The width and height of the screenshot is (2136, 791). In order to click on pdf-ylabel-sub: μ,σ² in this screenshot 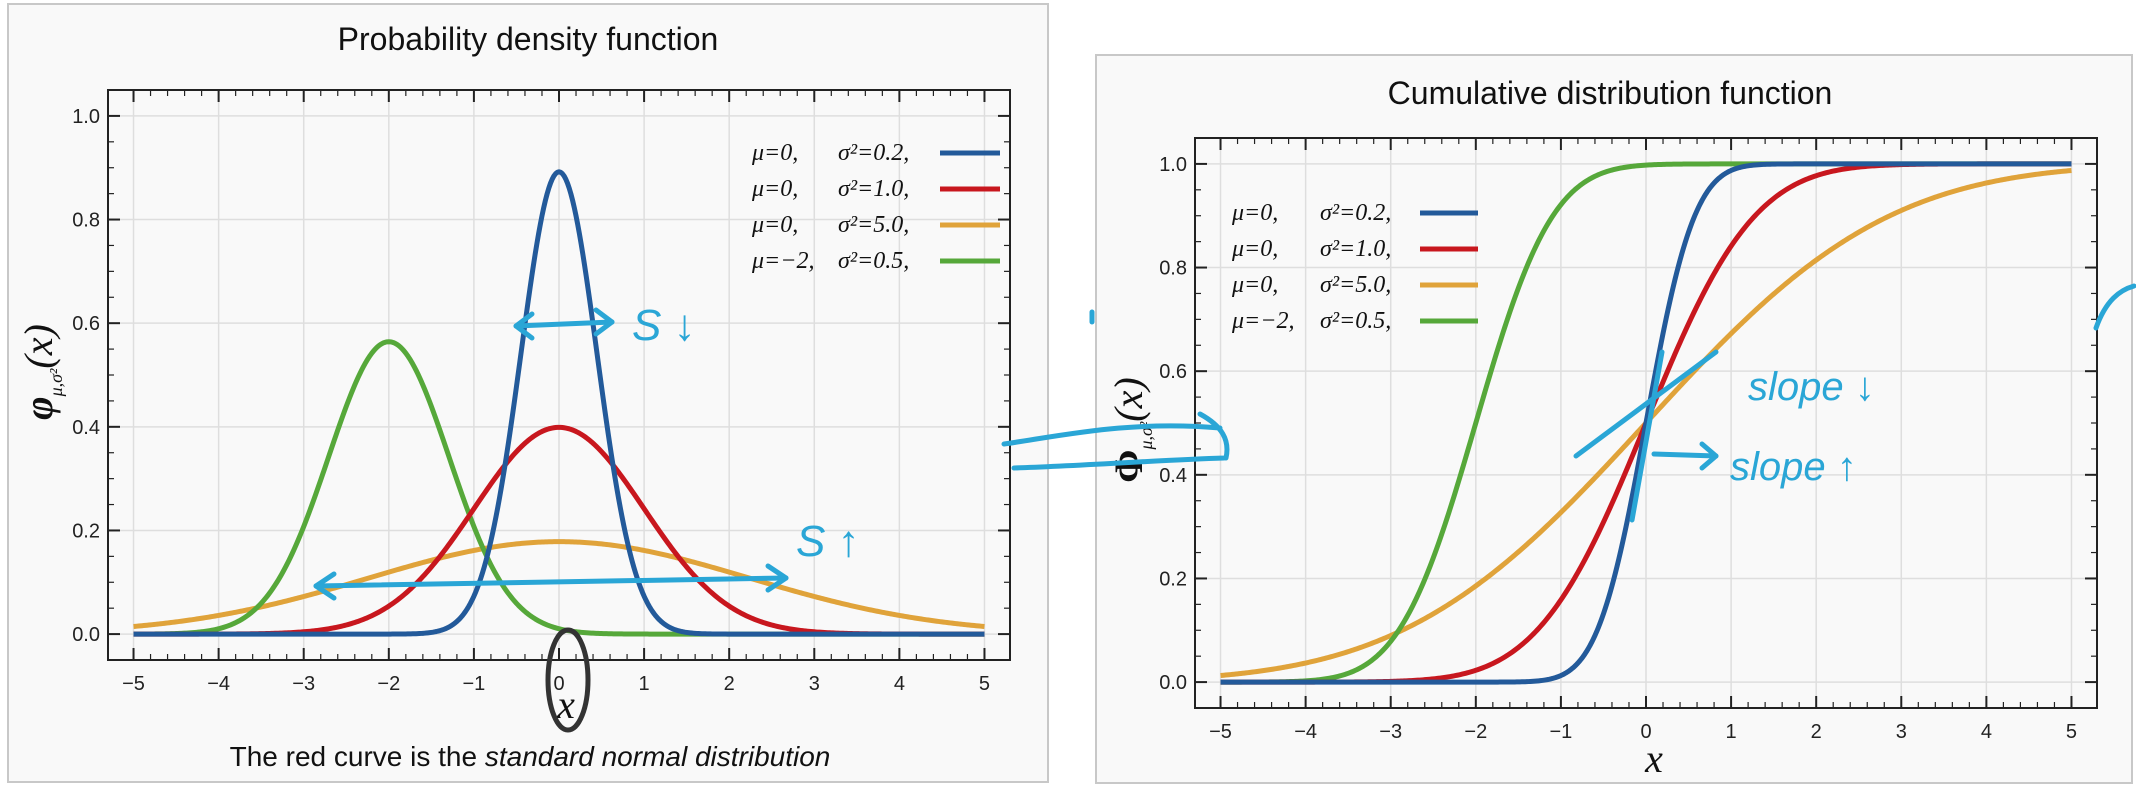, I will do `click(56, 382)`.